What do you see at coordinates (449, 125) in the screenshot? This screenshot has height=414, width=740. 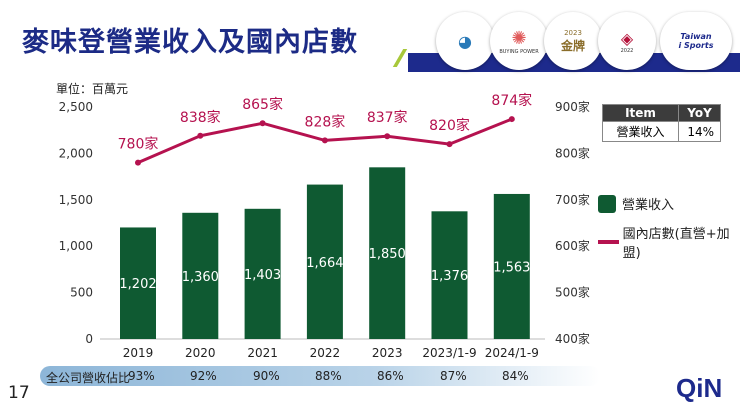 I see `stores-label: 820家` at bounding box center [449, 125].